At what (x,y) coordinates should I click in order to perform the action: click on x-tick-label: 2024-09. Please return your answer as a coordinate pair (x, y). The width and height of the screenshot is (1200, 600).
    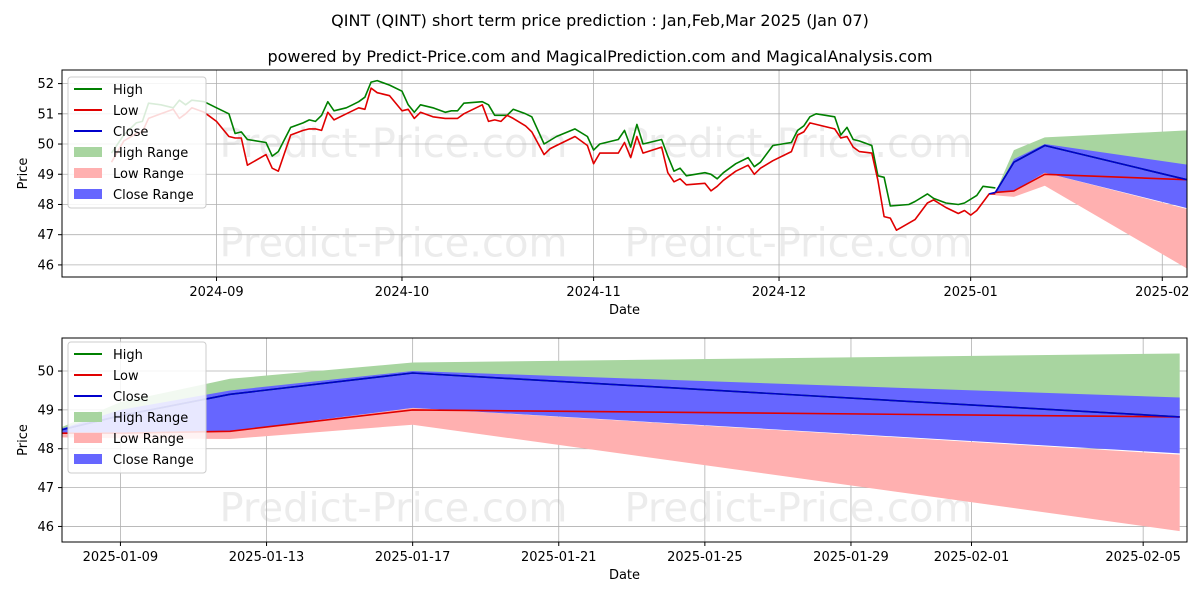
    Looking at the image, I should click on (216, 292).